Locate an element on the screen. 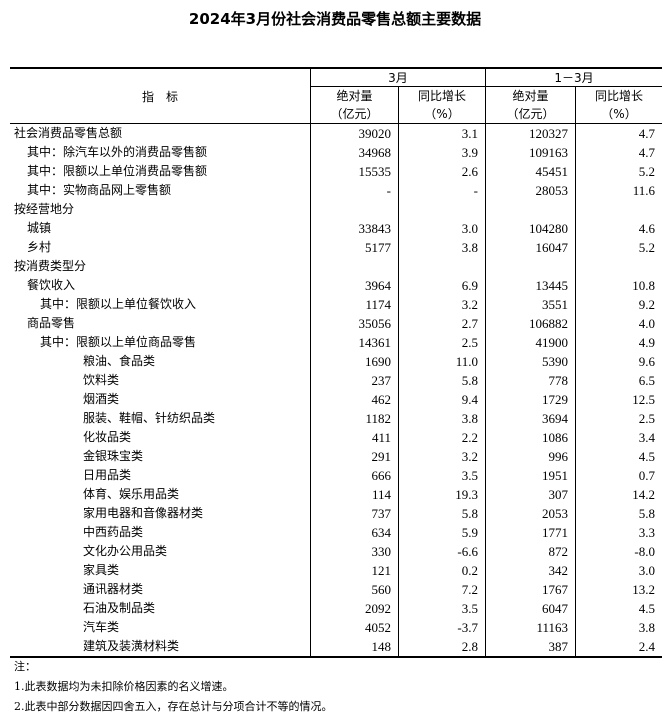 The width and height of the screenshot is (670, 717). q1-growth: 5.2 is located at coordinates (618, 247).